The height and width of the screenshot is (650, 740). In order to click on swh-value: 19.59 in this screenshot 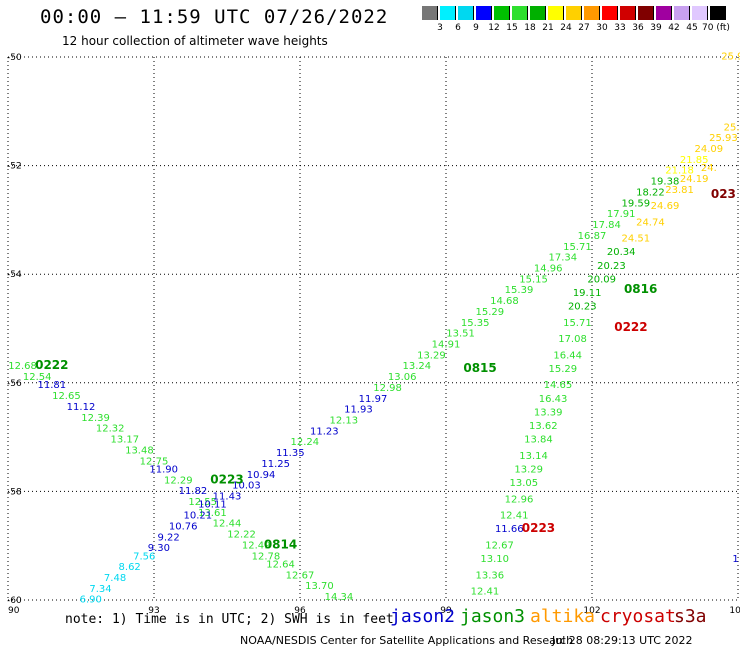, I will do `click(635, 203)`.